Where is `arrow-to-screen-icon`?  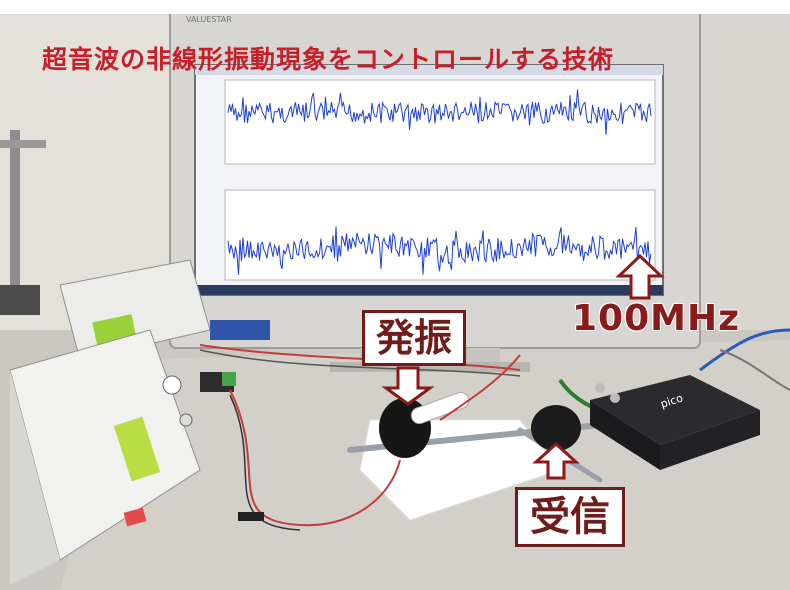 arrow-to-screen-icon is located at coordinates (640, 276).